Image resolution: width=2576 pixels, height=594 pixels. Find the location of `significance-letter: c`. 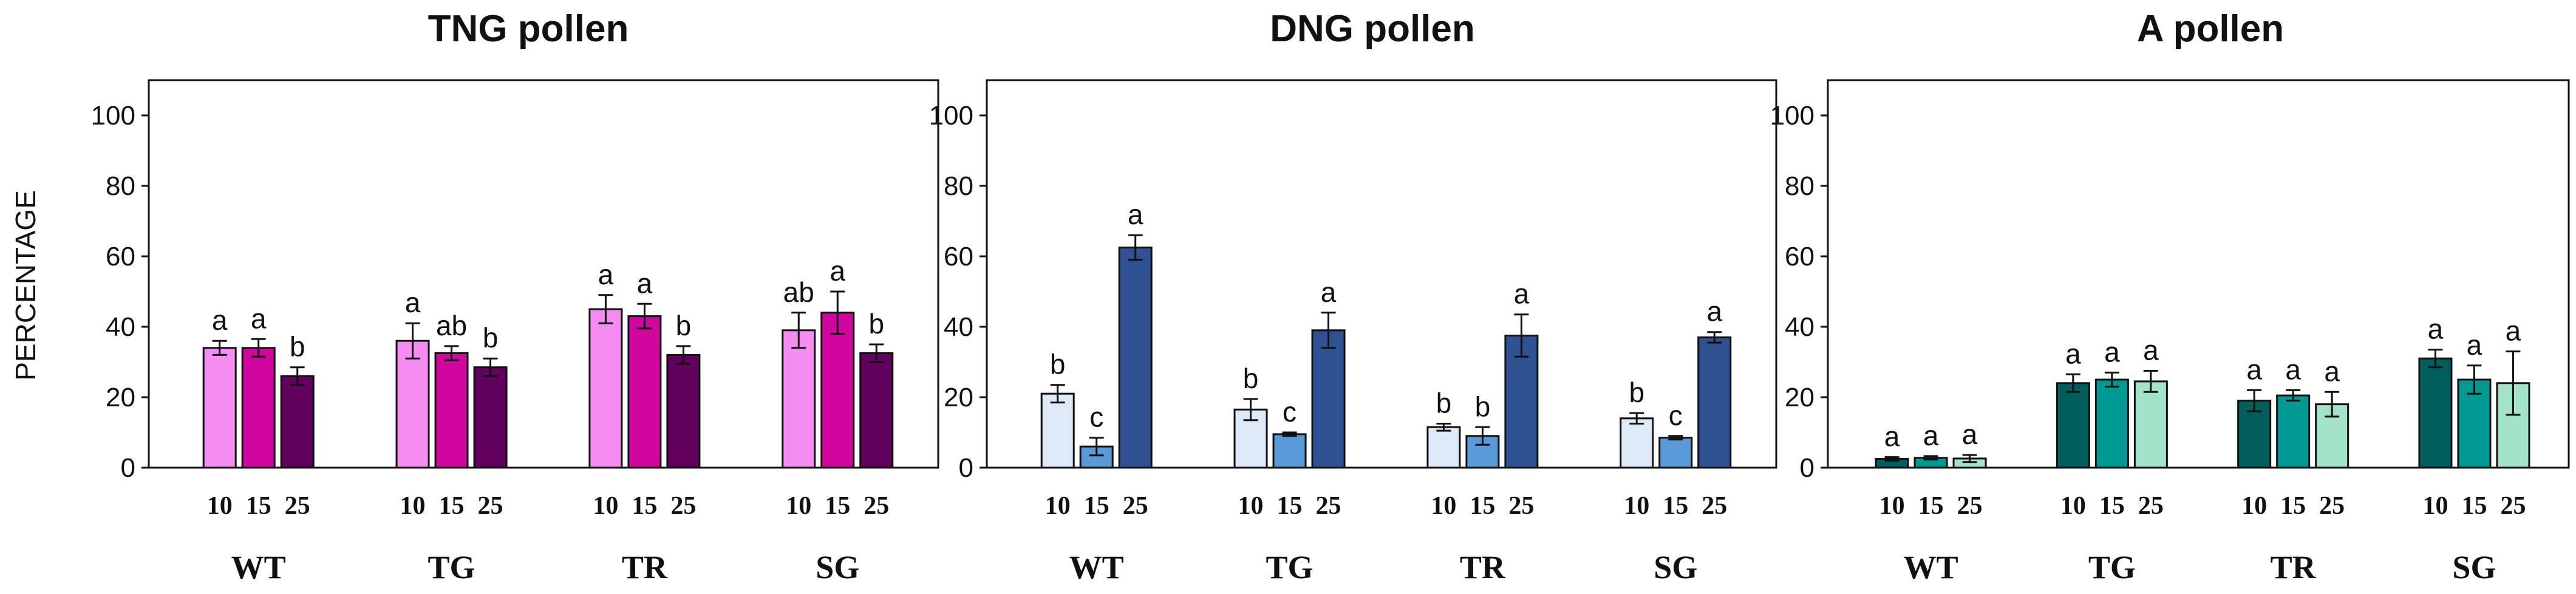

significance-letter: c is located at coordinates (1290, 412).